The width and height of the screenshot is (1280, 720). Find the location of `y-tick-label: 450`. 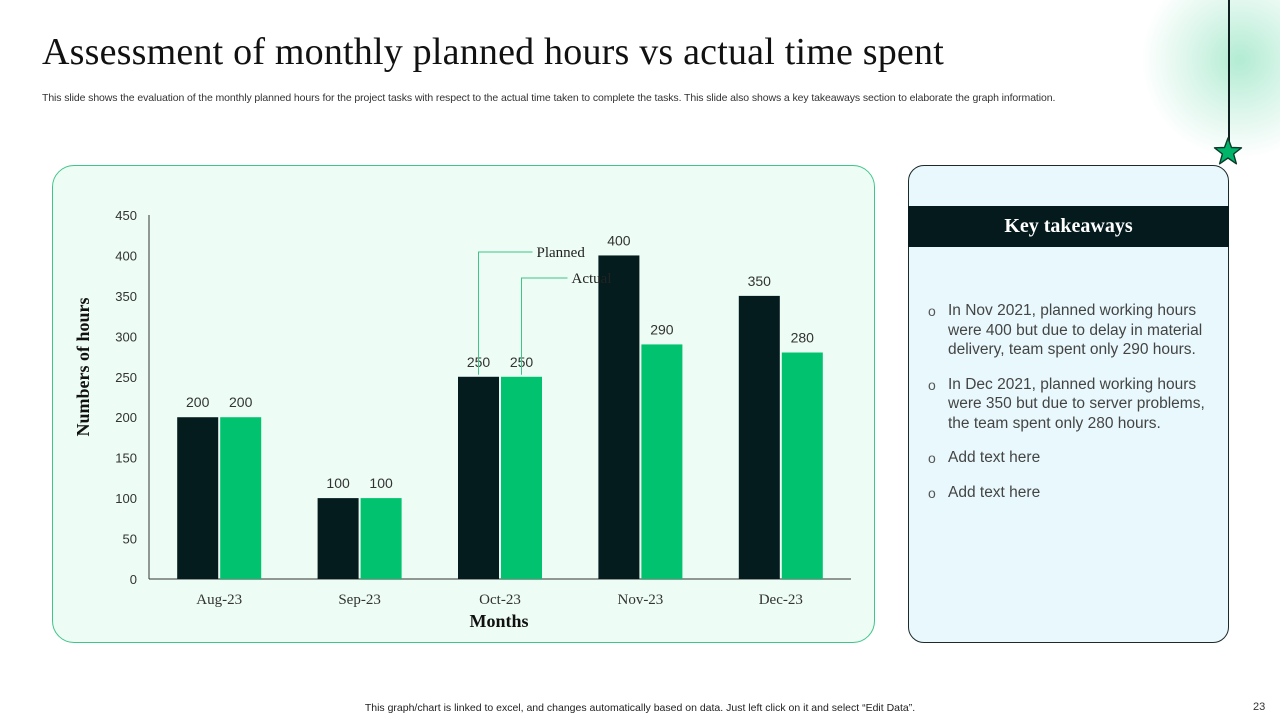

y-tick-label: 450 is located at coordinates (126, 215).